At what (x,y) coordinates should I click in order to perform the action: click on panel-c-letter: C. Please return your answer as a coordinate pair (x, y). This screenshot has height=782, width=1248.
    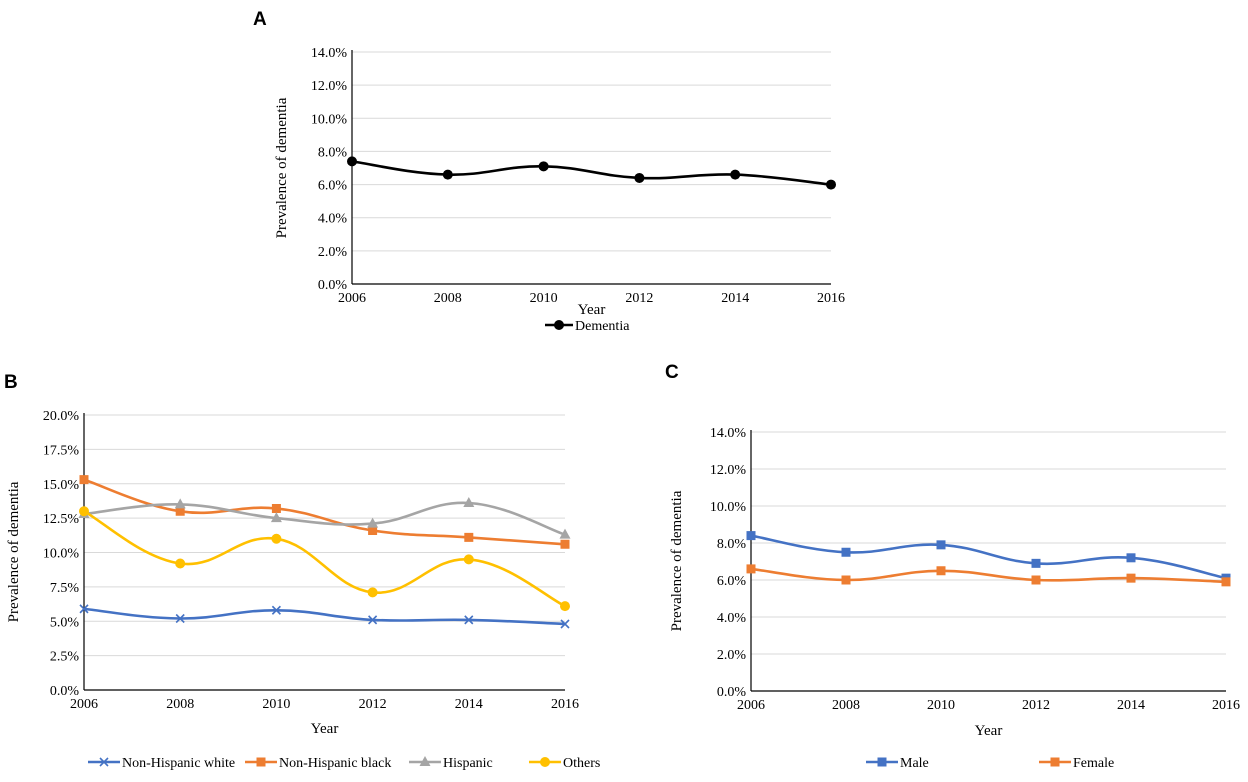
    Looking at the image, I should click on (672, 372).